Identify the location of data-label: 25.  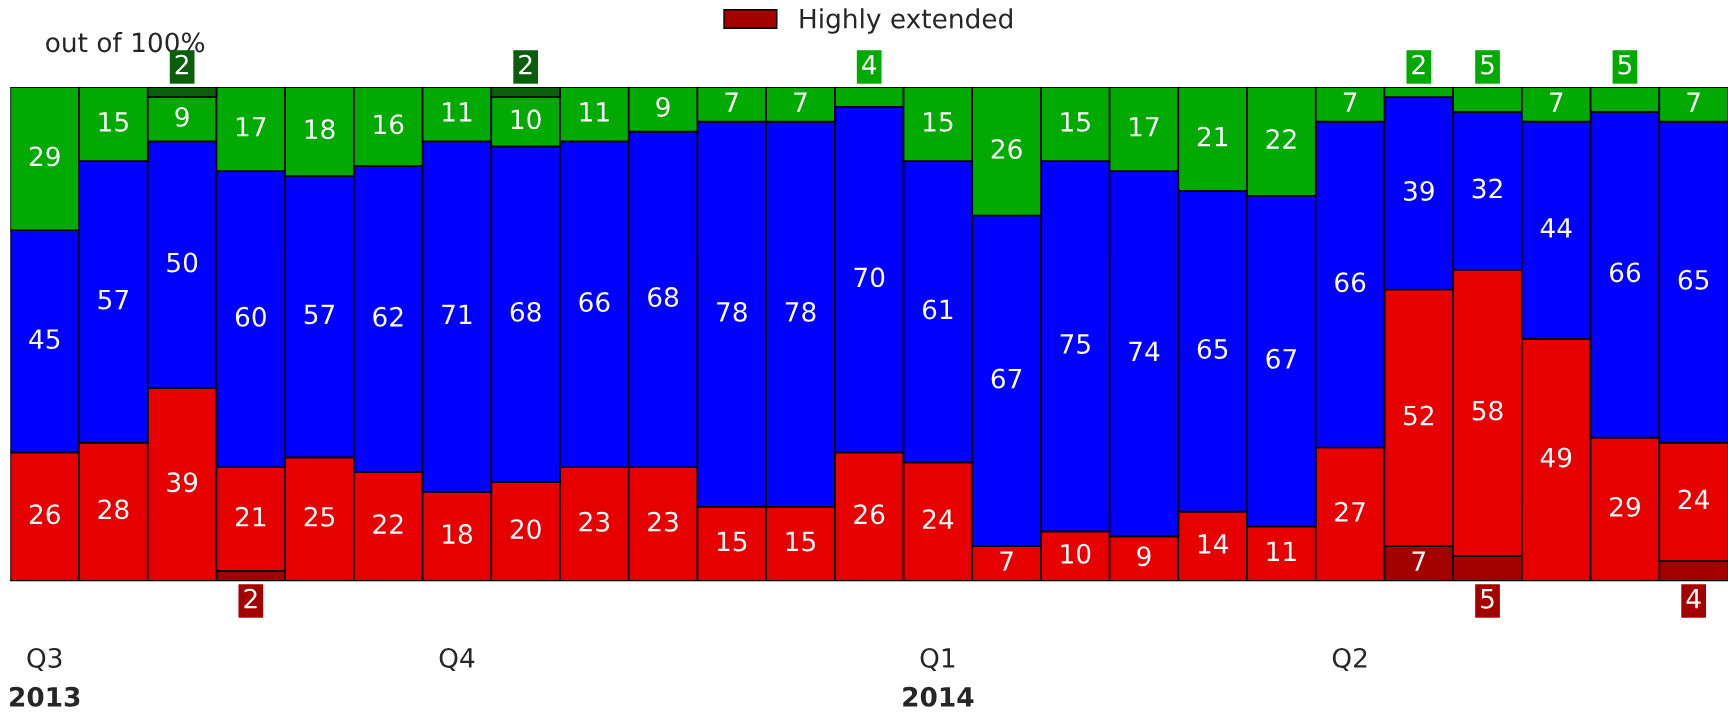
(319, 516).